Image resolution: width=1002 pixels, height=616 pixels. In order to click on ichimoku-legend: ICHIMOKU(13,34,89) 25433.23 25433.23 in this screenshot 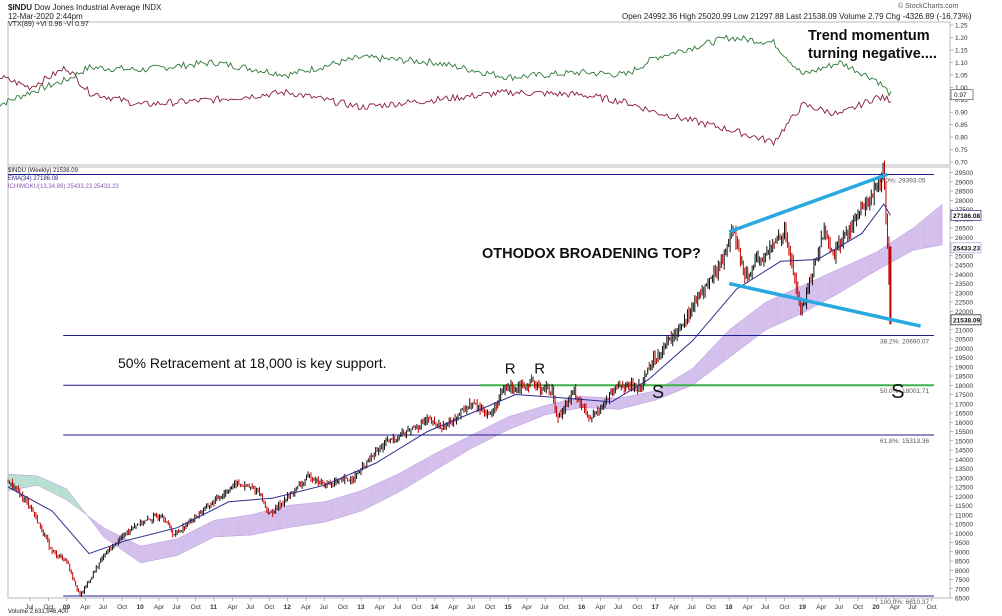, I will do `click(63, 187)`.